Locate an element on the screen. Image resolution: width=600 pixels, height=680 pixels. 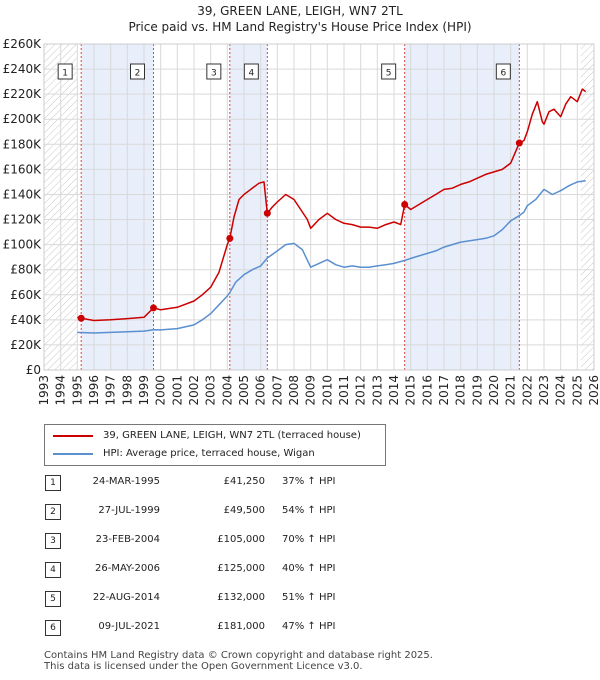
sale-date: 23-FEB-2004 is located at coordinates (127, 539).